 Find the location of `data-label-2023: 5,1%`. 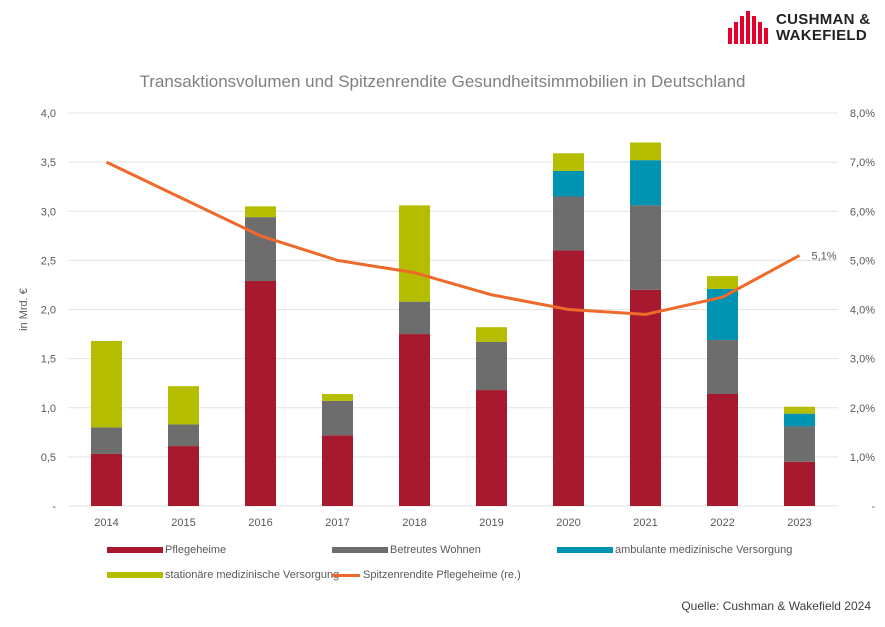

data-label-2023: 5,1% is located at coordinates (824, 256).